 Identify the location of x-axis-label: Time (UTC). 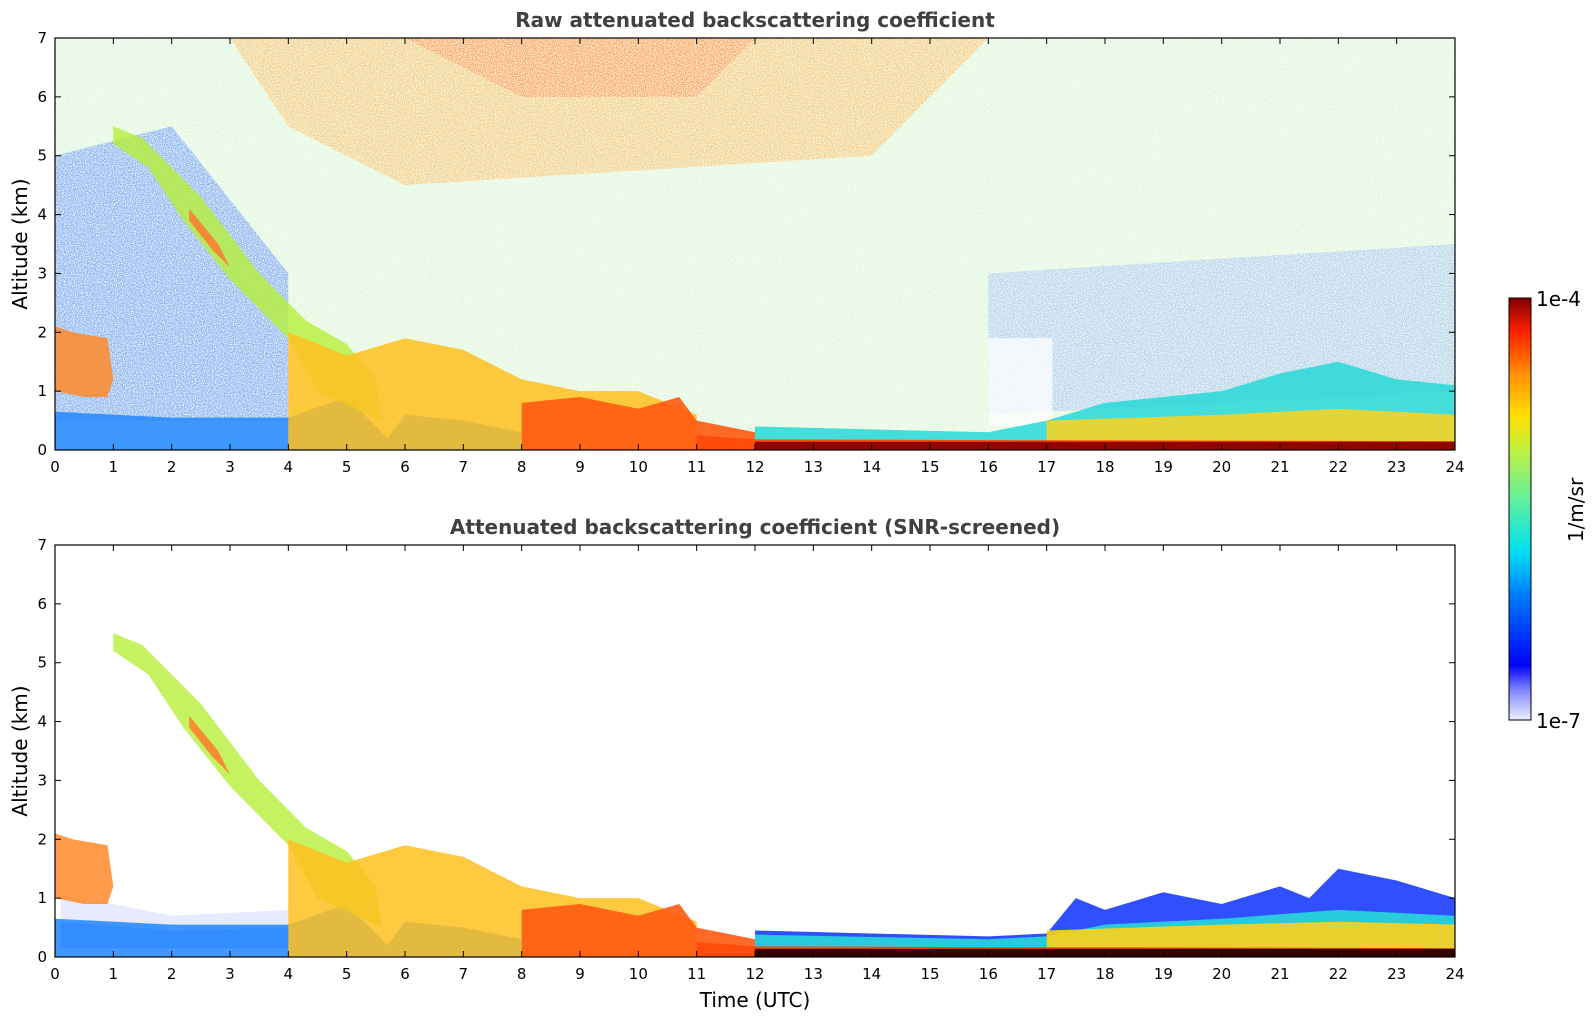
(755, 1000).